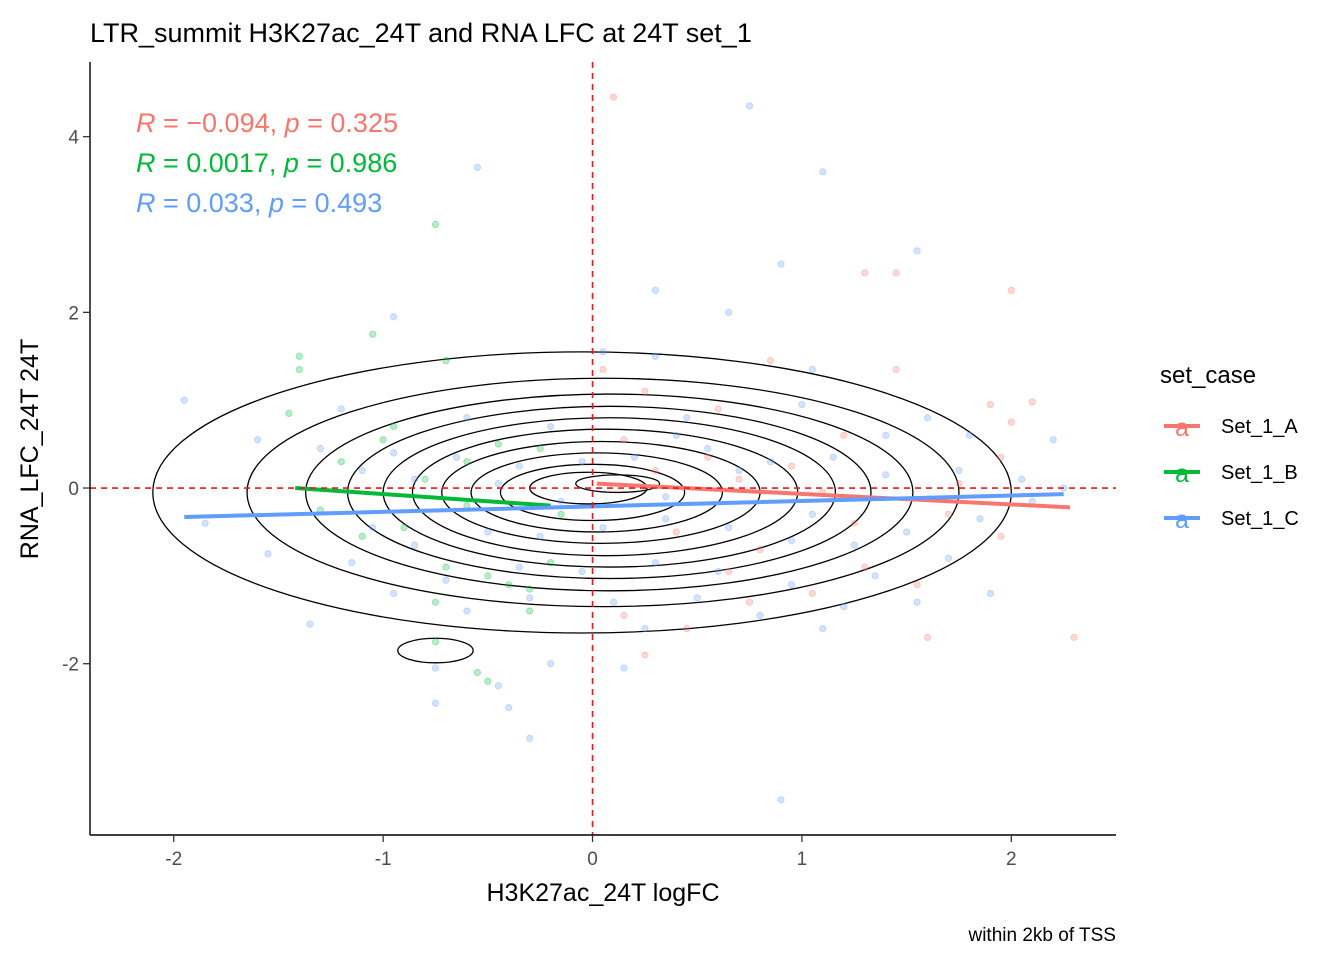 The image size is (1344, 960). I want to click on x-axis-label: H3K27ac_24T logFC, so click(602, 893).